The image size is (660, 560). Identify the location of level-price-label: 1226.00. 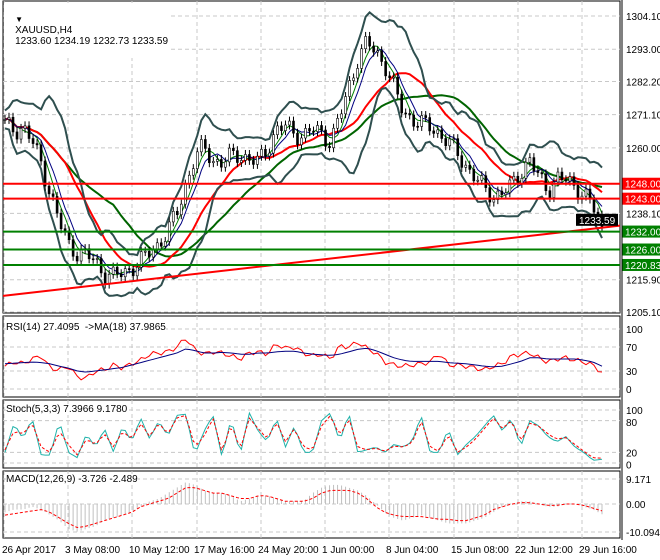
(642, 251).